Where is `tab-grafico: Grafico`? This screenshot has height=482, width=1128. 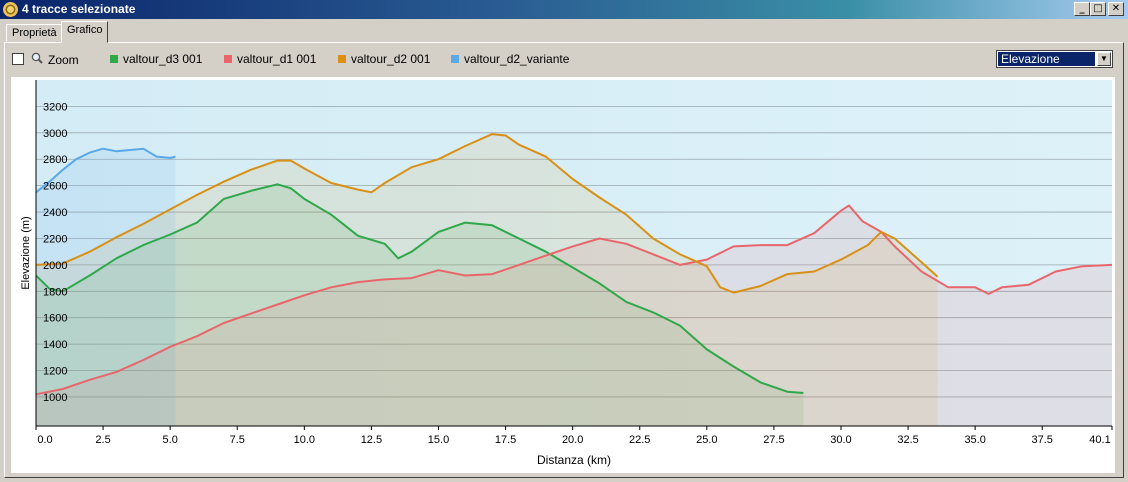
tab-grafico: Grafico is located at coordinates (85, 32).